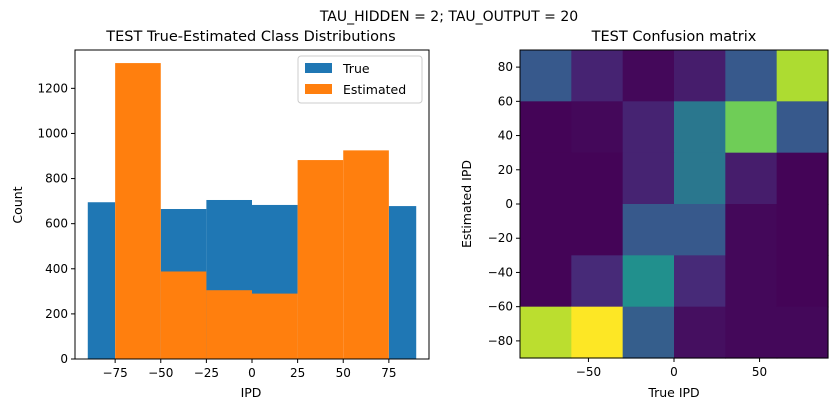  Describe the element at coordinates (505, 170) in the screenshot. I see `y-tick-label: 20` at that location.